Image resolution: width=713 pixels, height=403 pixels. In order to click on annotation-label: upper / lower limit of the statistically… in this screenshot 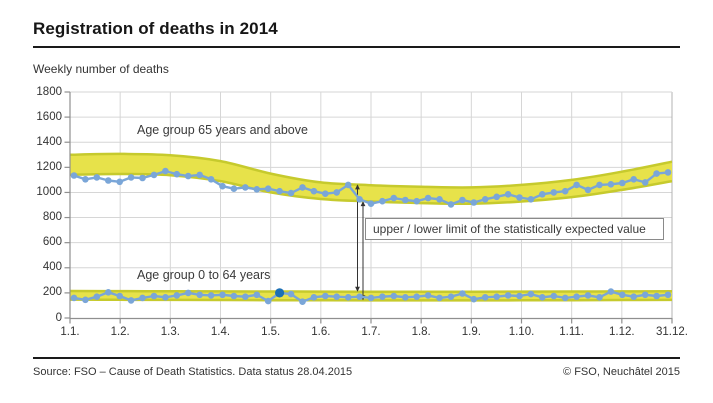, I will do `click(509, 229)`.